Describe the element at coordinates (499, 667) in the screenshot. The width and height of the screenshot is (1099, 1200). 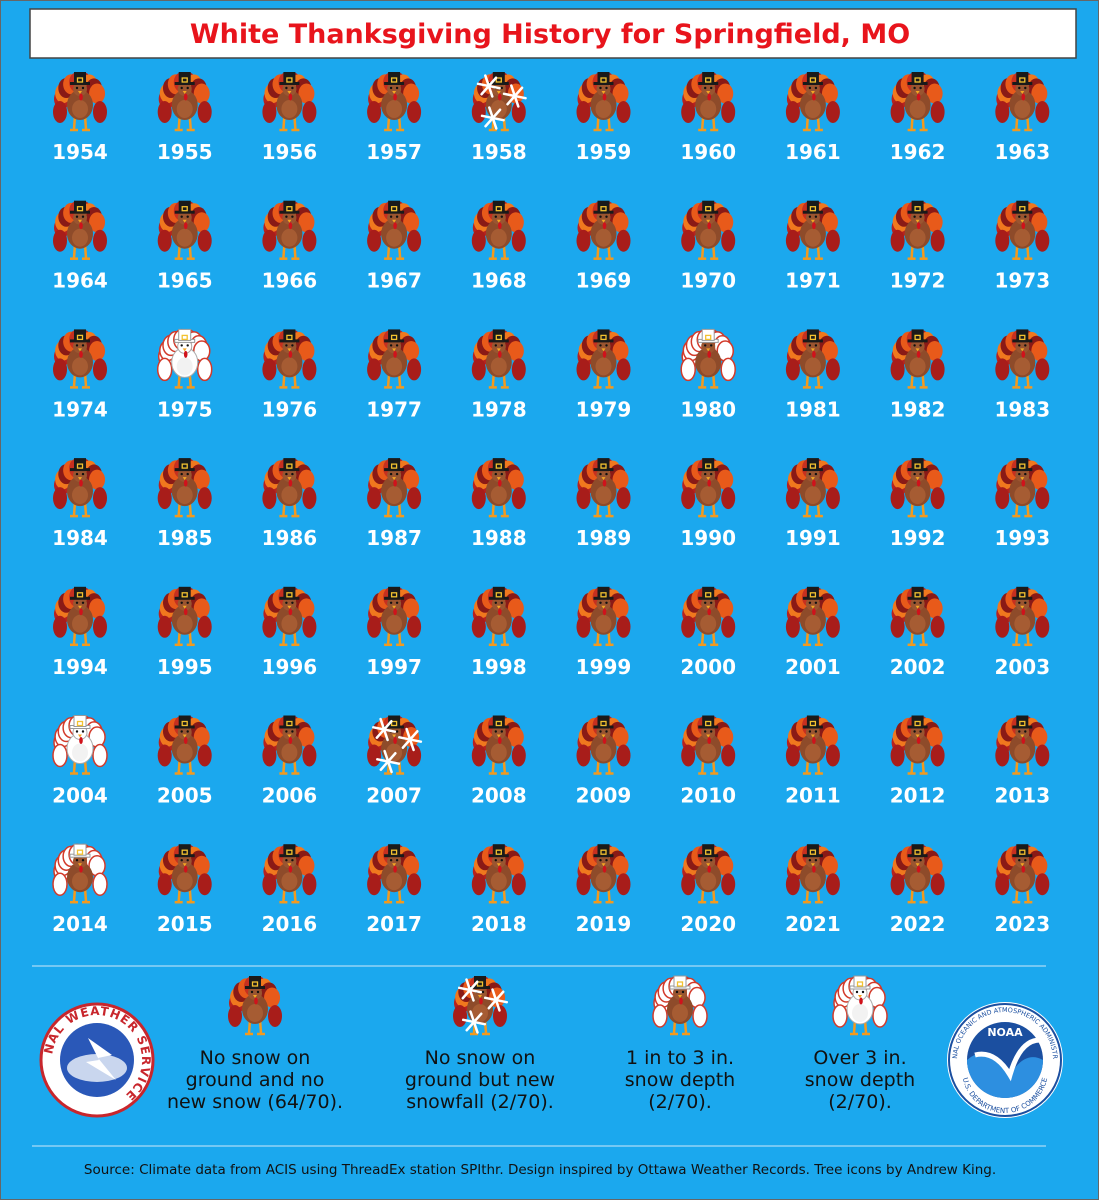
I see `year-label: 1998` at that location.